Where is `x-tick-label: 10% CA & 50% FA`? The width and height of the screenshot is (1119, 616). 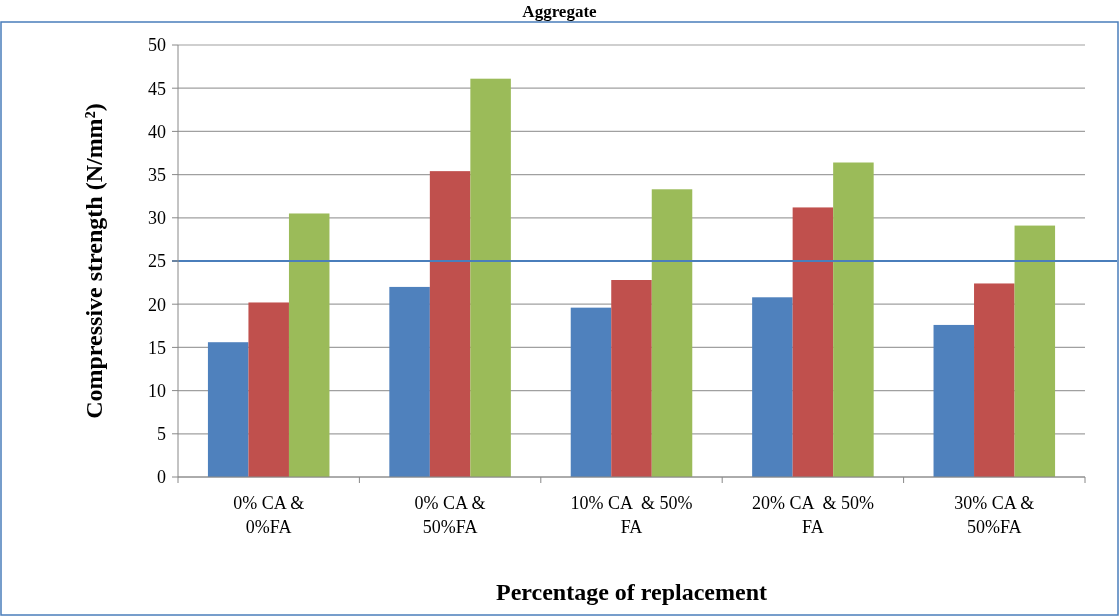 x-tick-label: 10% CA & 50% FA is located at coordinates (631, 515).